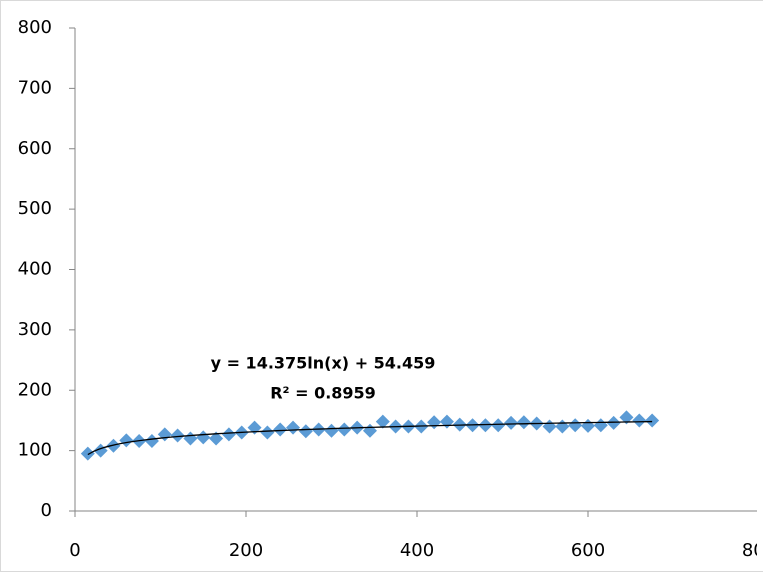  I want to click on y-tick-label: 700, so click(35, 87).